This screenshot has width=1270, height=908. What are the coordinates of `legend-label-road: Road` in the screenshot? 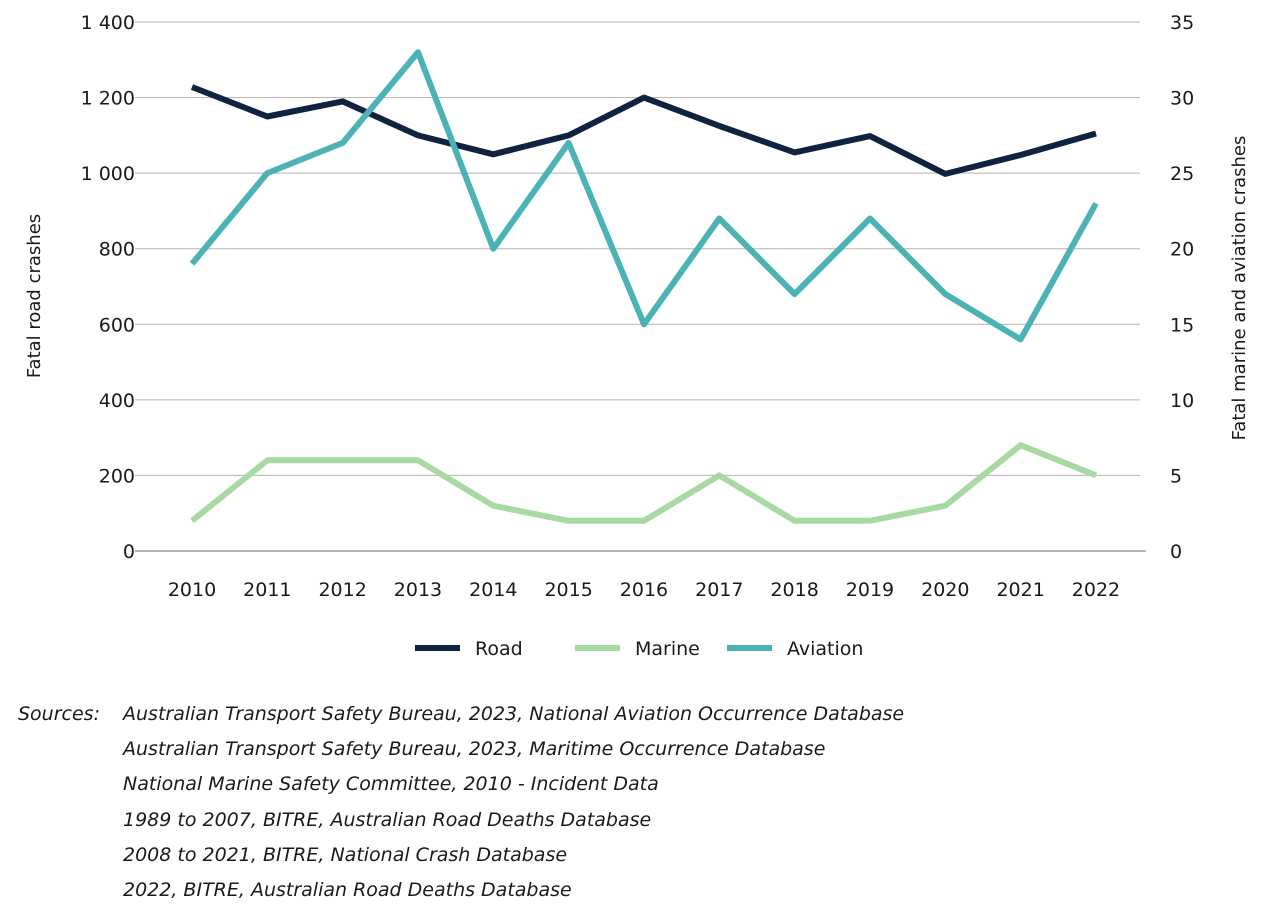 It's located at (499, 649).